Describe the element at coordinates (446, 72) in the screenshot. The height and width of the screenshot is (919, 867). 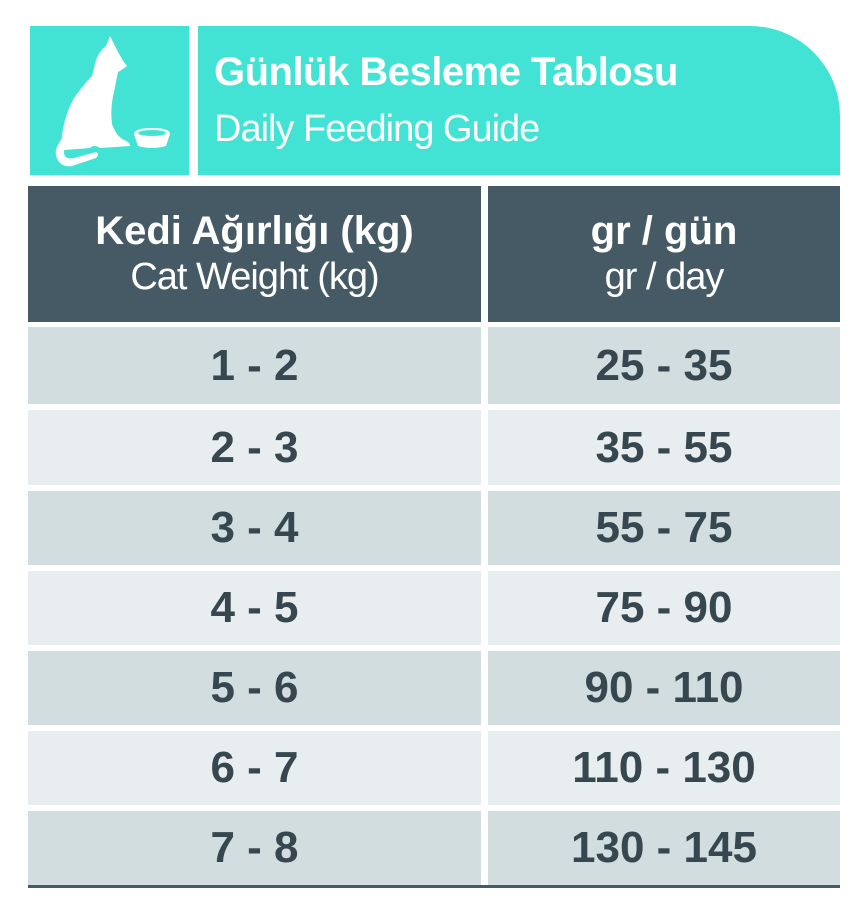
I see `title-turkish: Günlük Besleme Tablosu` at that location.